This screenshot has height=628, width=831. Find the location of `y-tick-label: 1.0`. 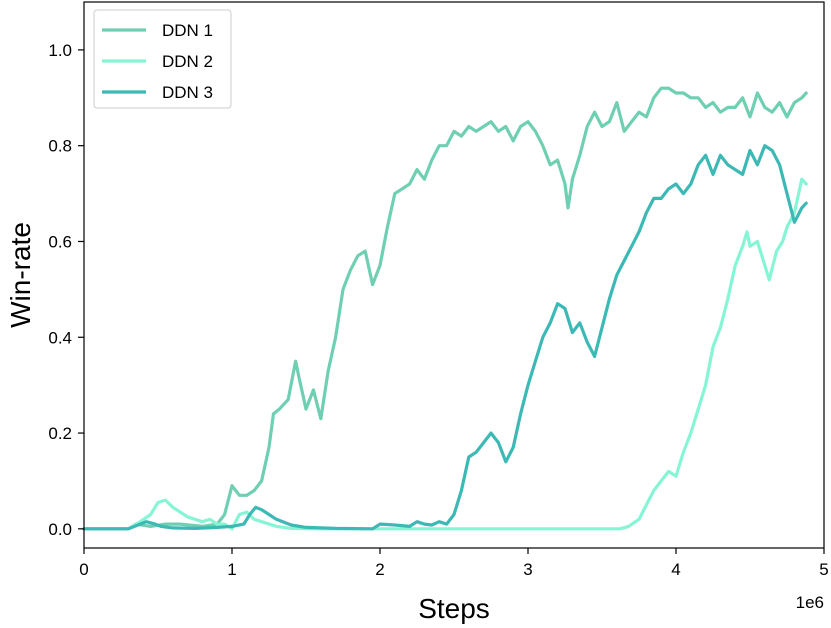

y-tick-label: 1.0 is located at coordinates (60, 50).